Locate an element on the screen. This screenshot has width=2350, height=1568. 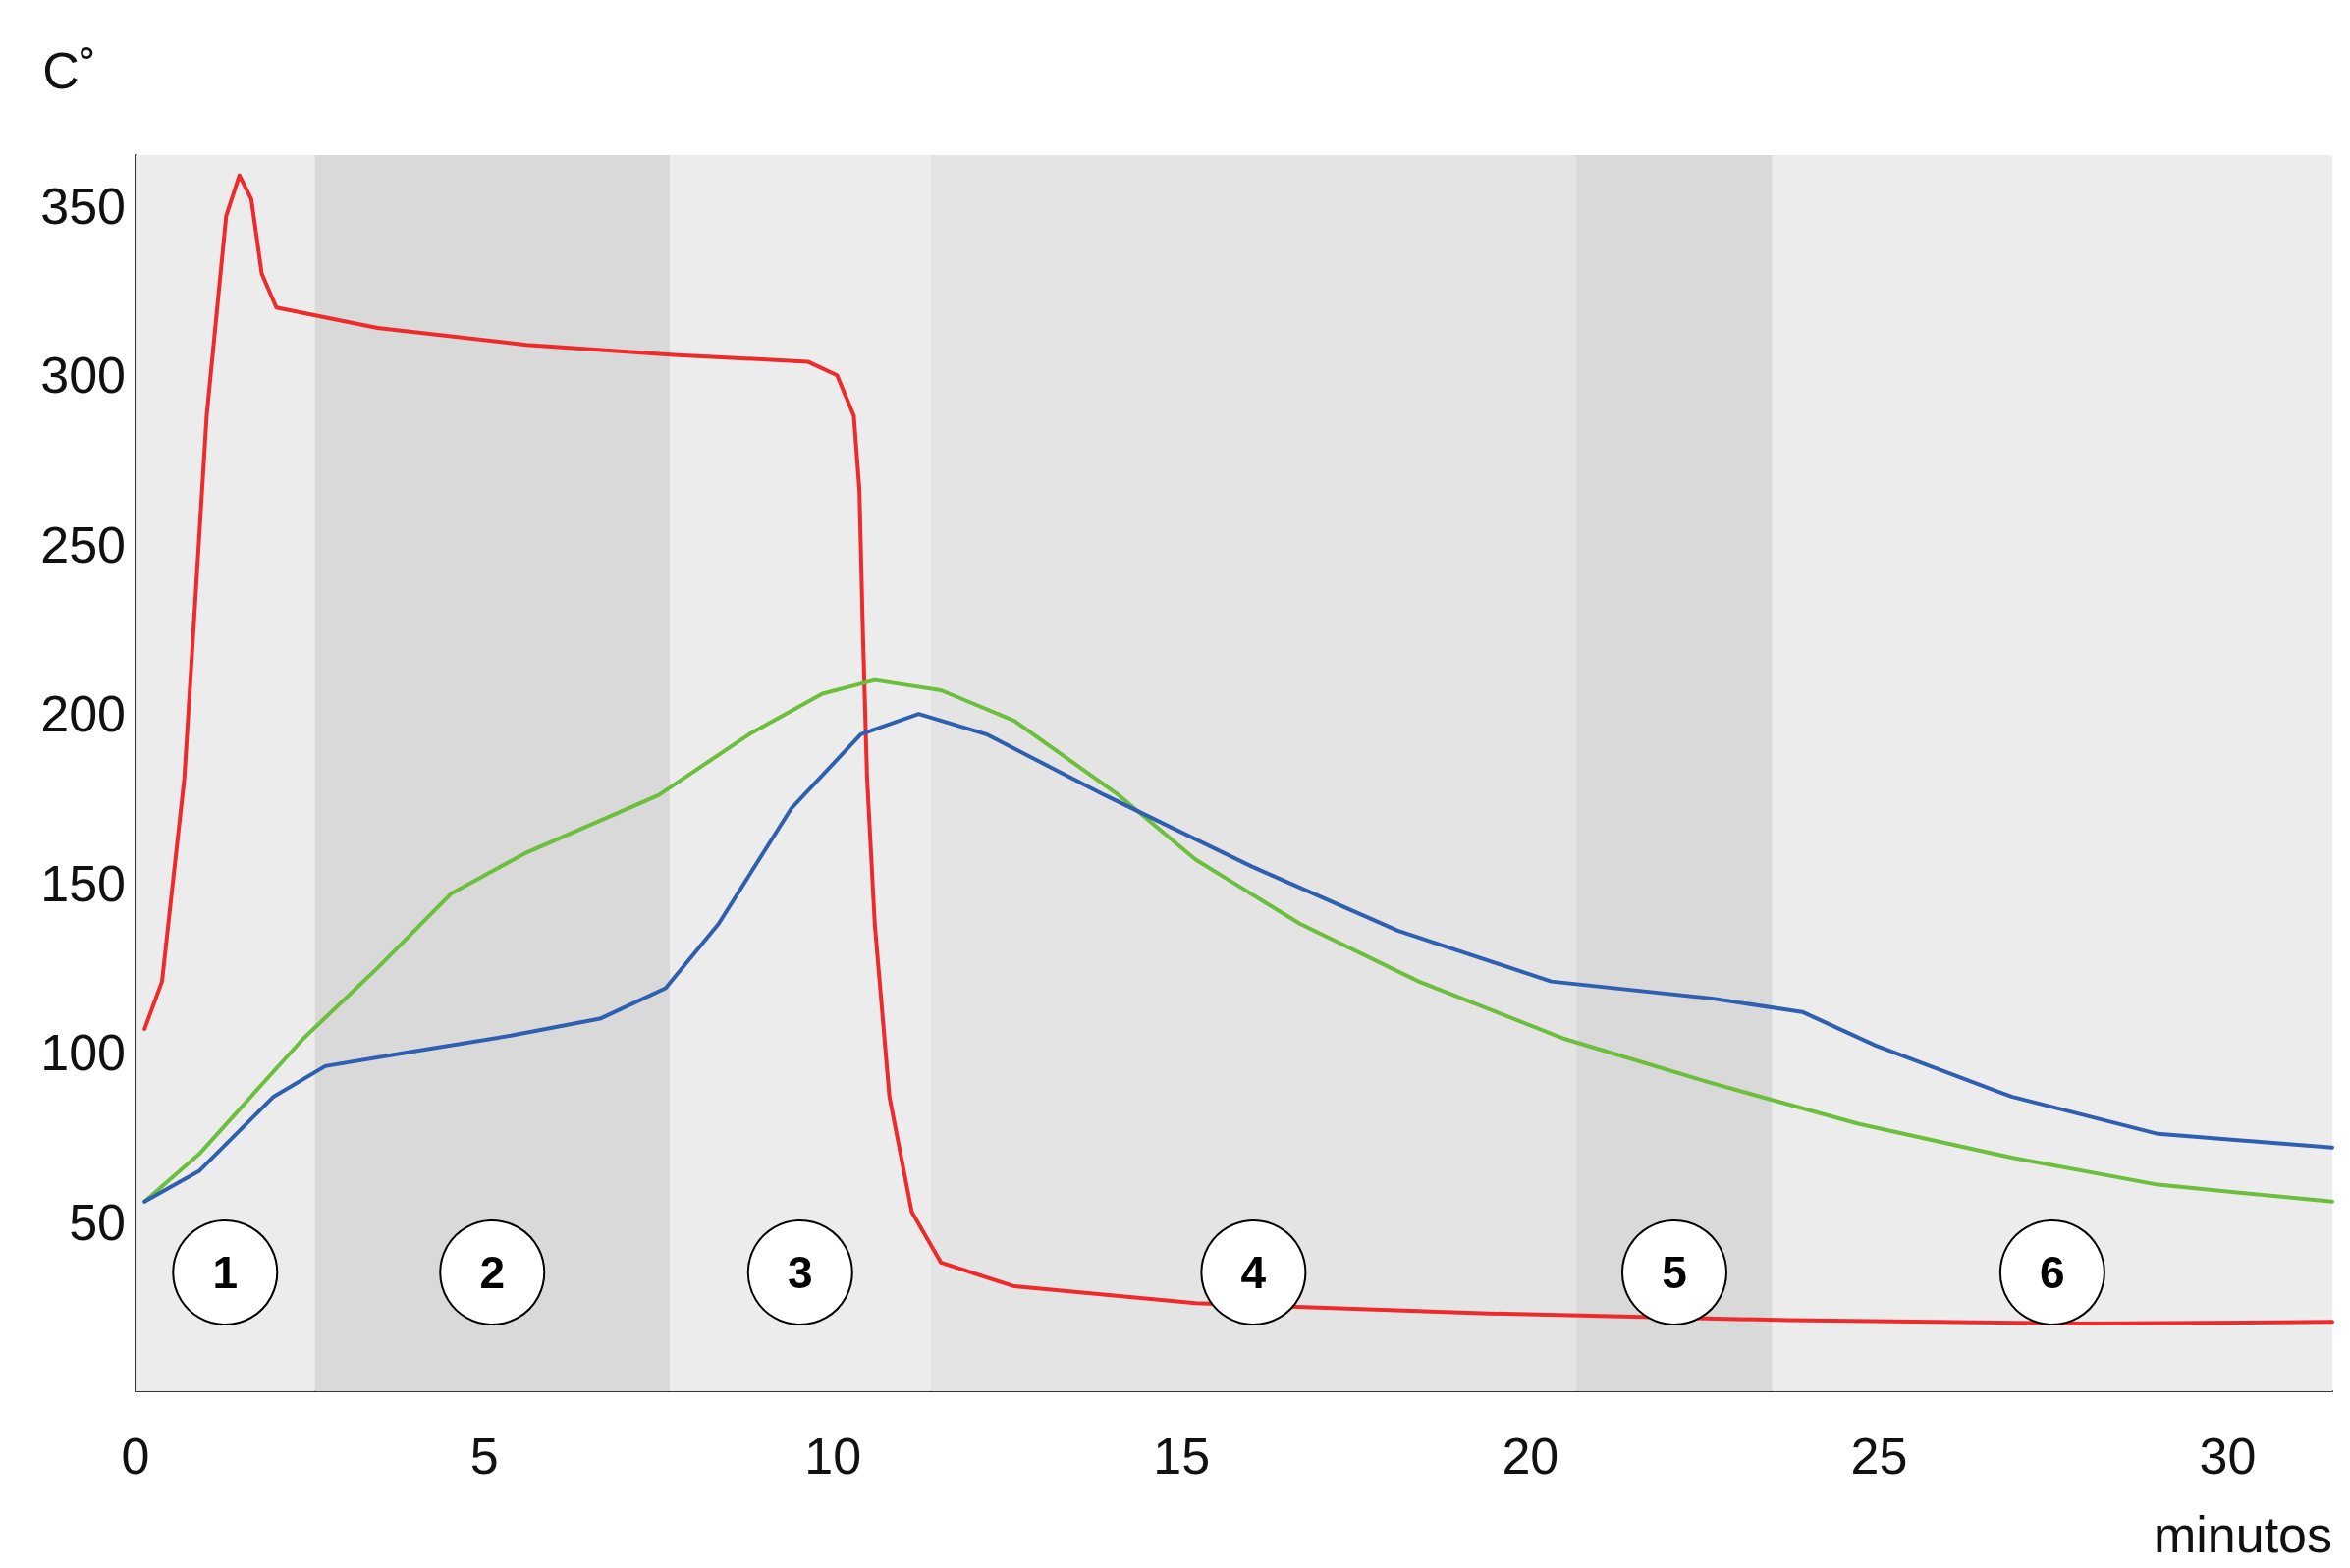
x-tick-label: 25 is located at coordinates (1879, 1456).